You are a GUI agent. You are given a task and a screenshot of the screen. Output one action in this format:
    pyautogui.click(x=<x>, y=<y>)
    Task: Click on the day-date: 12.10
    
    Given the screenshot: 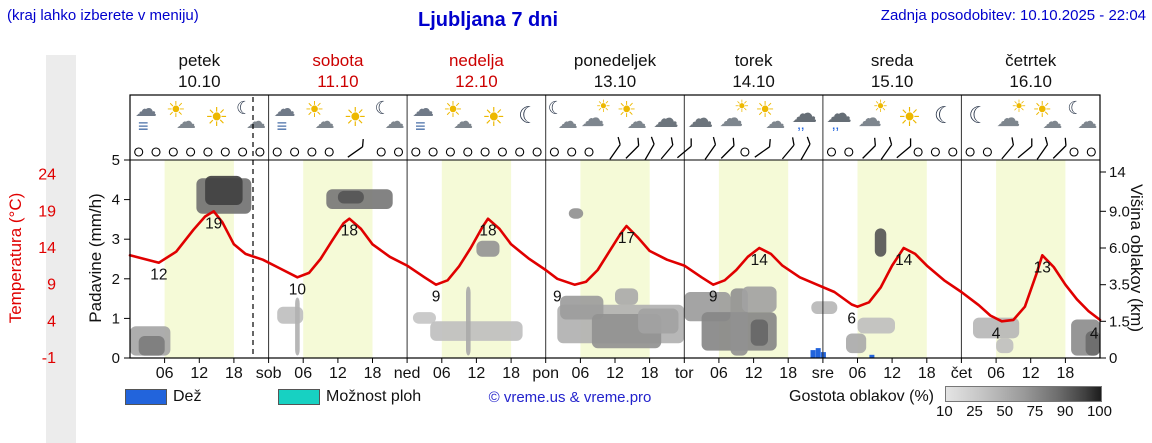 What is the action you would take?
    pyautogui.click(x=476, y=81)
    